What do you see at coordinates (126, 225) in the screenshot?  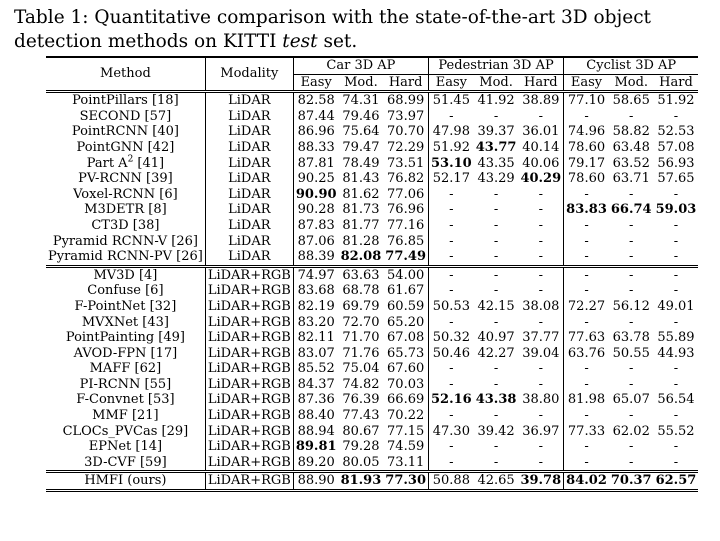 I see `method-cell: CT3D [38]` at bounding box center [126, 225].